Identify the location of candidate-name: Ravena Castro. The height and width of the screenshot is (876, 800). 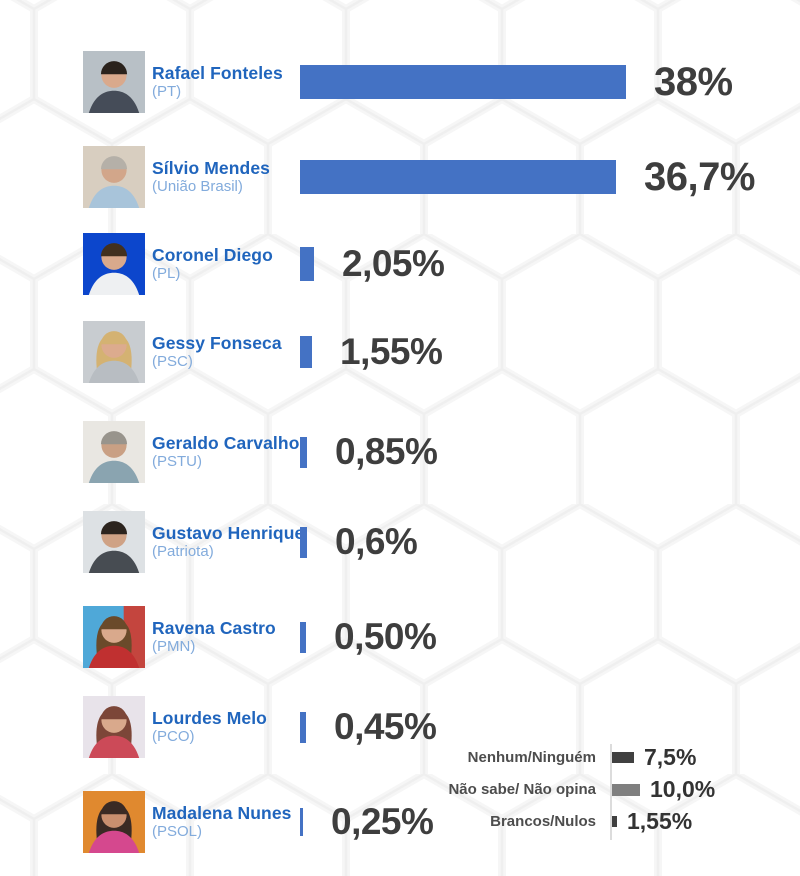
(214, 627).